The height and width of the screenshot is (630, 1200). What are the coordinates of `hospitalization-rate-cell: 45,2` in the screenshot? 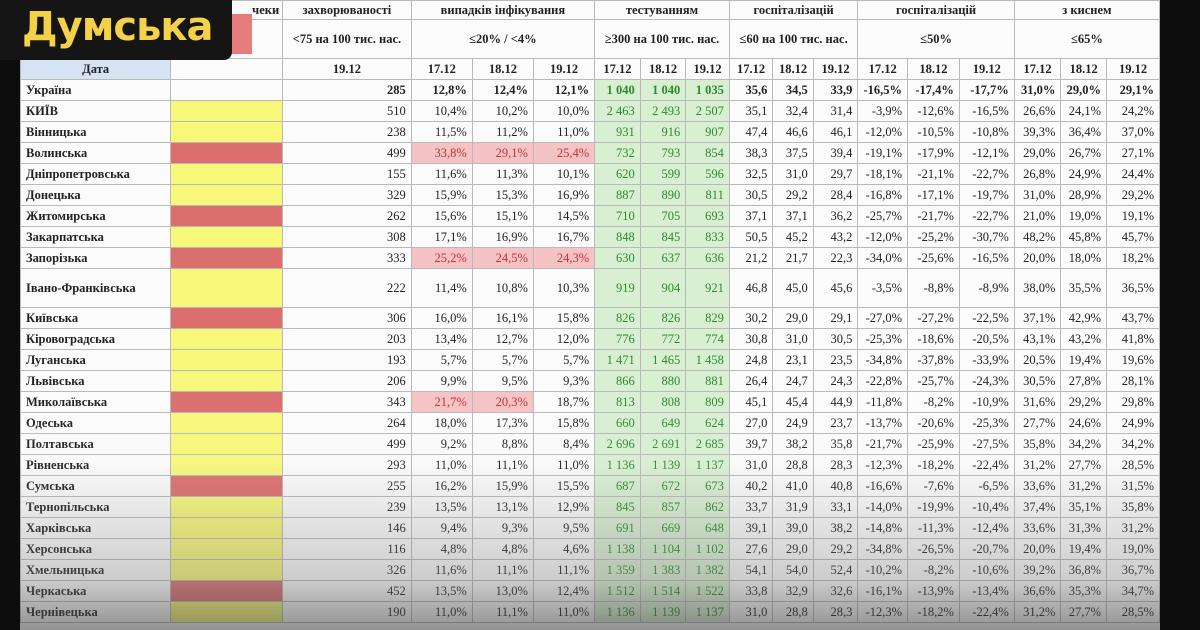 It's located at (793, 237).